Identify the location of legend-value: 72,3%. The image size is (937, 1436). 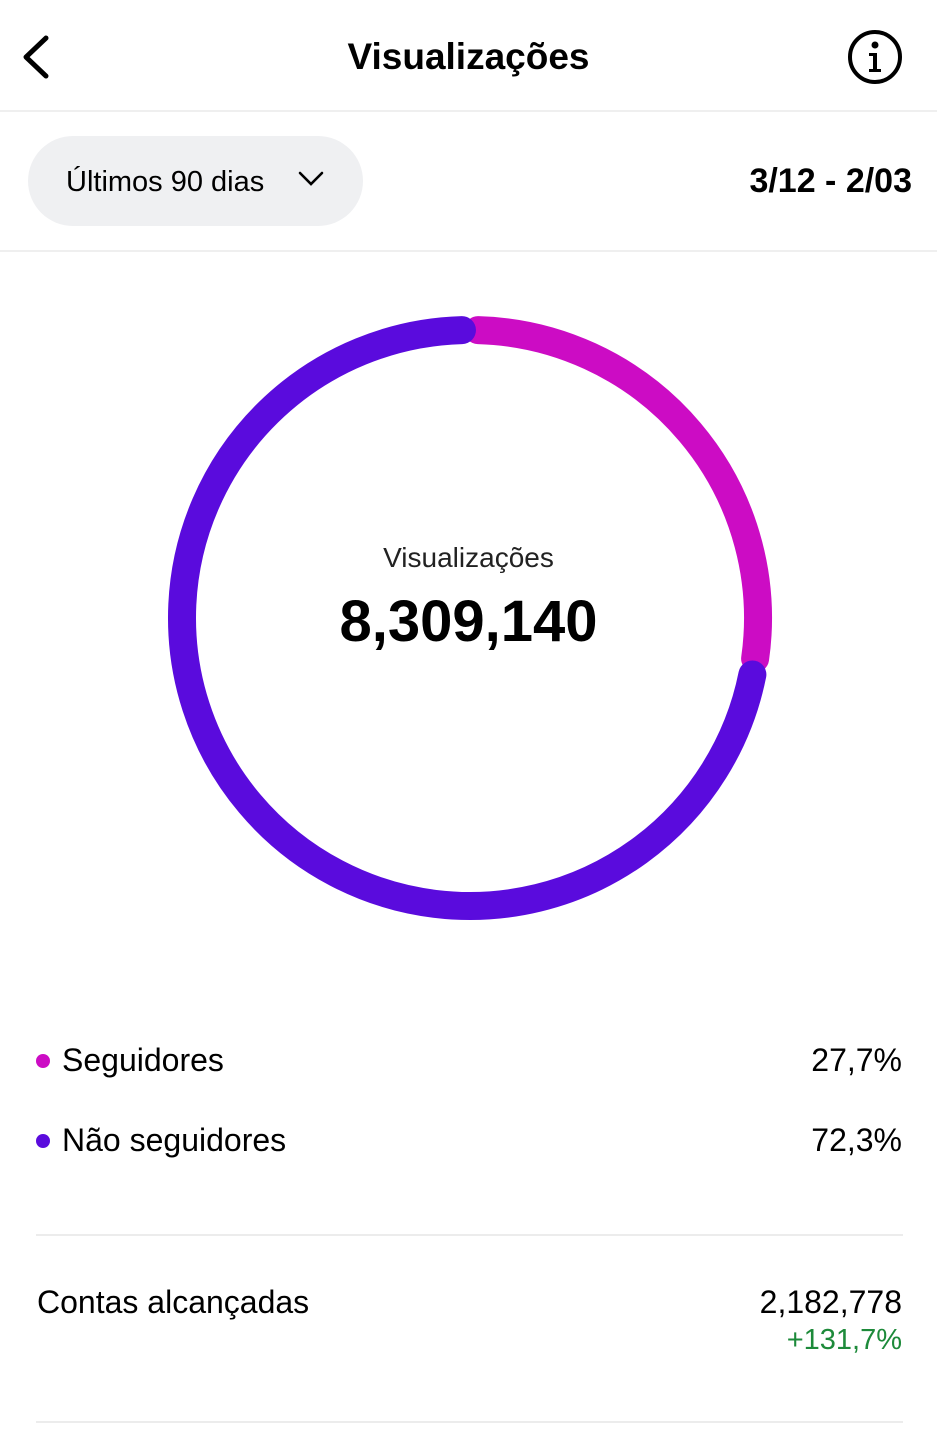
(856, 1140).